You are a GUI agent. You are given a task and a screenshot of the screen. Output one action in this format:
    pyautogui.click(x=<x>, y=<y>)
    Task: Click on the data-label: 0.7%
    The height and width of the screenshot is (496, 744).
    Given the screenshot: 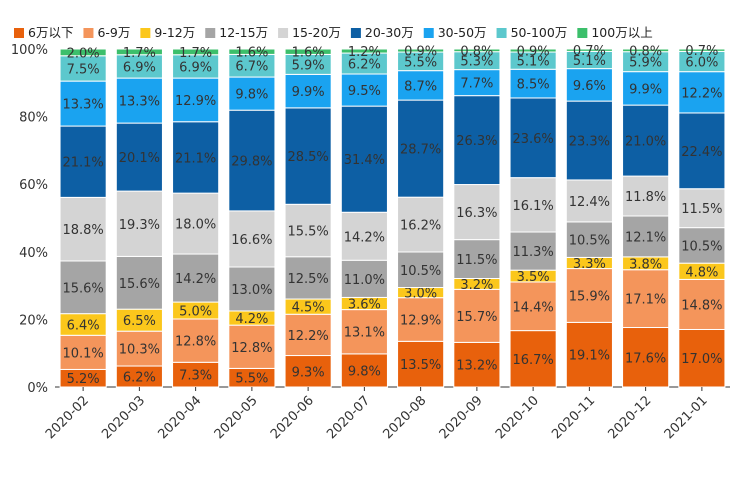 What is the action you would take?
    pyautogui.click(x=589, y=51)
    